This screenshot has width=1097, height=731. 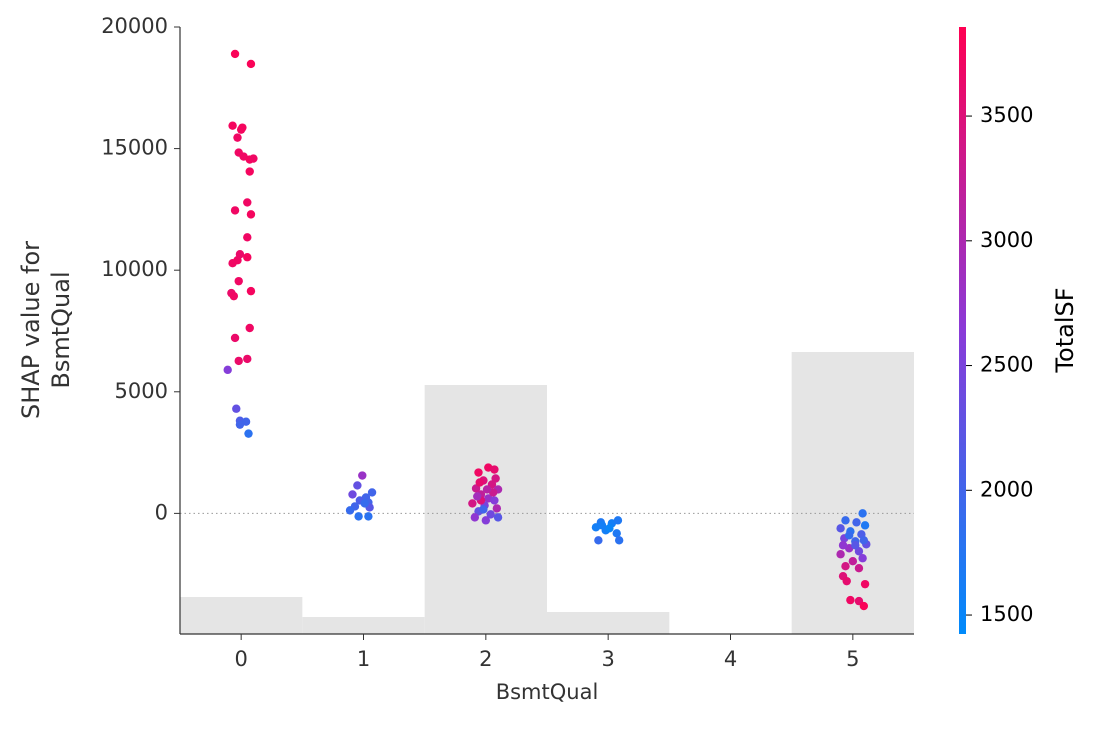 What do you see at coordinates (1065, 330) in the screenshot?
I see `colorbar-label: TotalSF` at bounding box center [1065, 330].